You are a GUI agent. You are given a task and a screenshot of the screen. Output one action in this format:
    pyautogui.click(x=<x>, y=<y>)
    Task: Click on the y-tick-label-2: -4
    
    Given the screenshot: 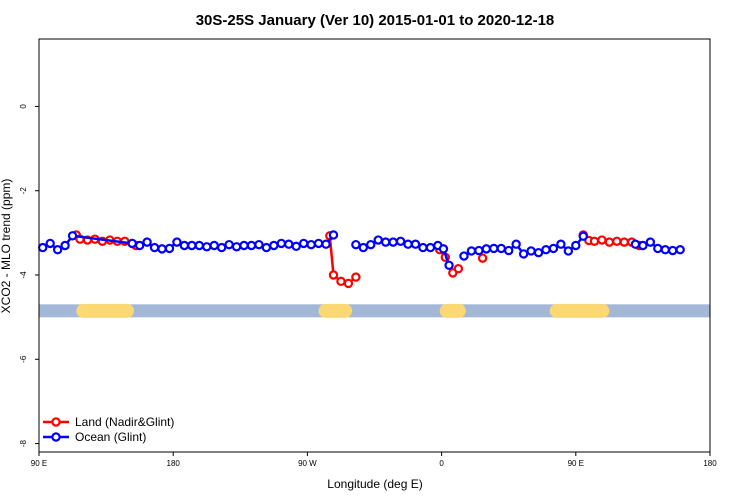 What is the action you would take?
    pyautogui.click(x=23, y=275)
    